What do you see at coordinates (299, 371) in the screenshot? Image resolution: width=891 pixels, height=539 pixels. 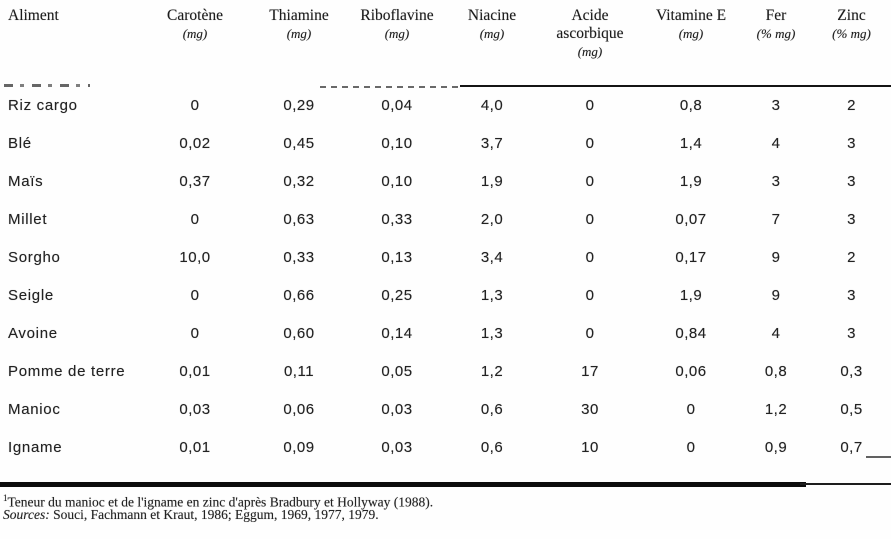 I see `value-cell: 0,11` at bounding box center [299, 371].